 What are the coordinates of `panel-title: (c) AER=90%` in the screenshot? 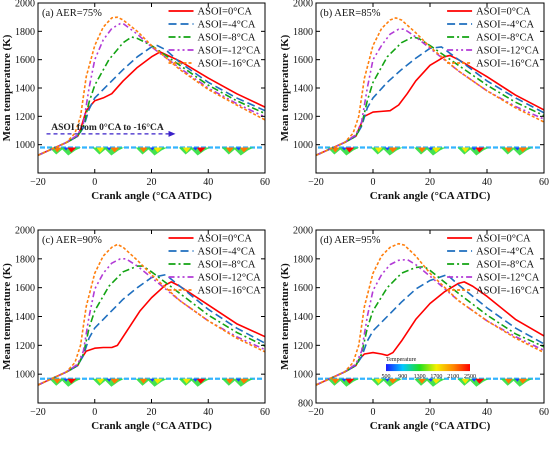 It's located at (72, 240).